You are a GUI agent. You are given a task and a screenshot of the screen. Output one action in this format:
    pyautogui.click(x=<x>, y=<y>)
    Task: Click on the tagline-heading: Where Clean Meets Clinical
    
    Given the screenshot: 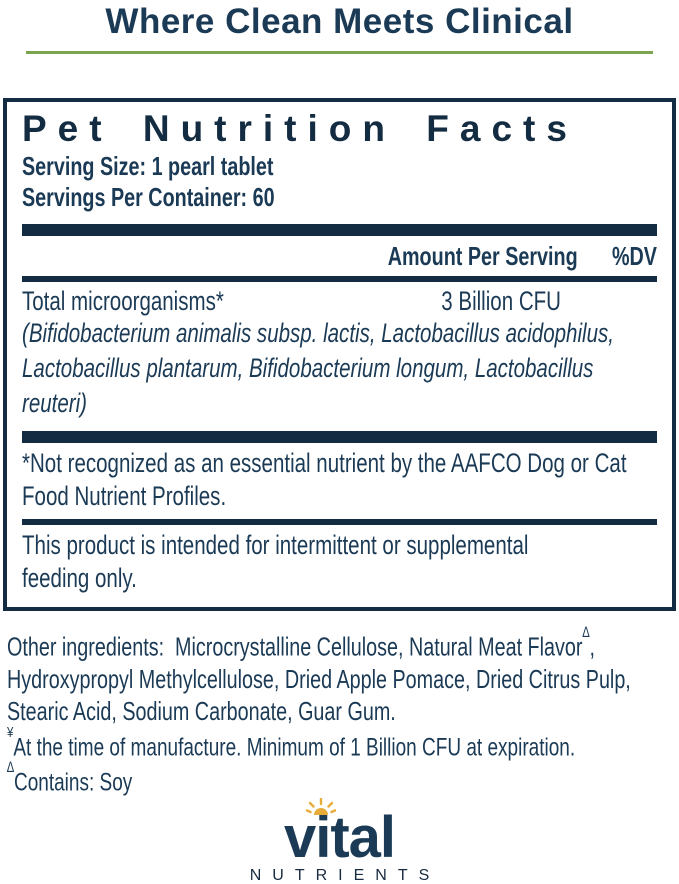 What is the action you would take?
    pyautogui.click(x=339, y=21)
    